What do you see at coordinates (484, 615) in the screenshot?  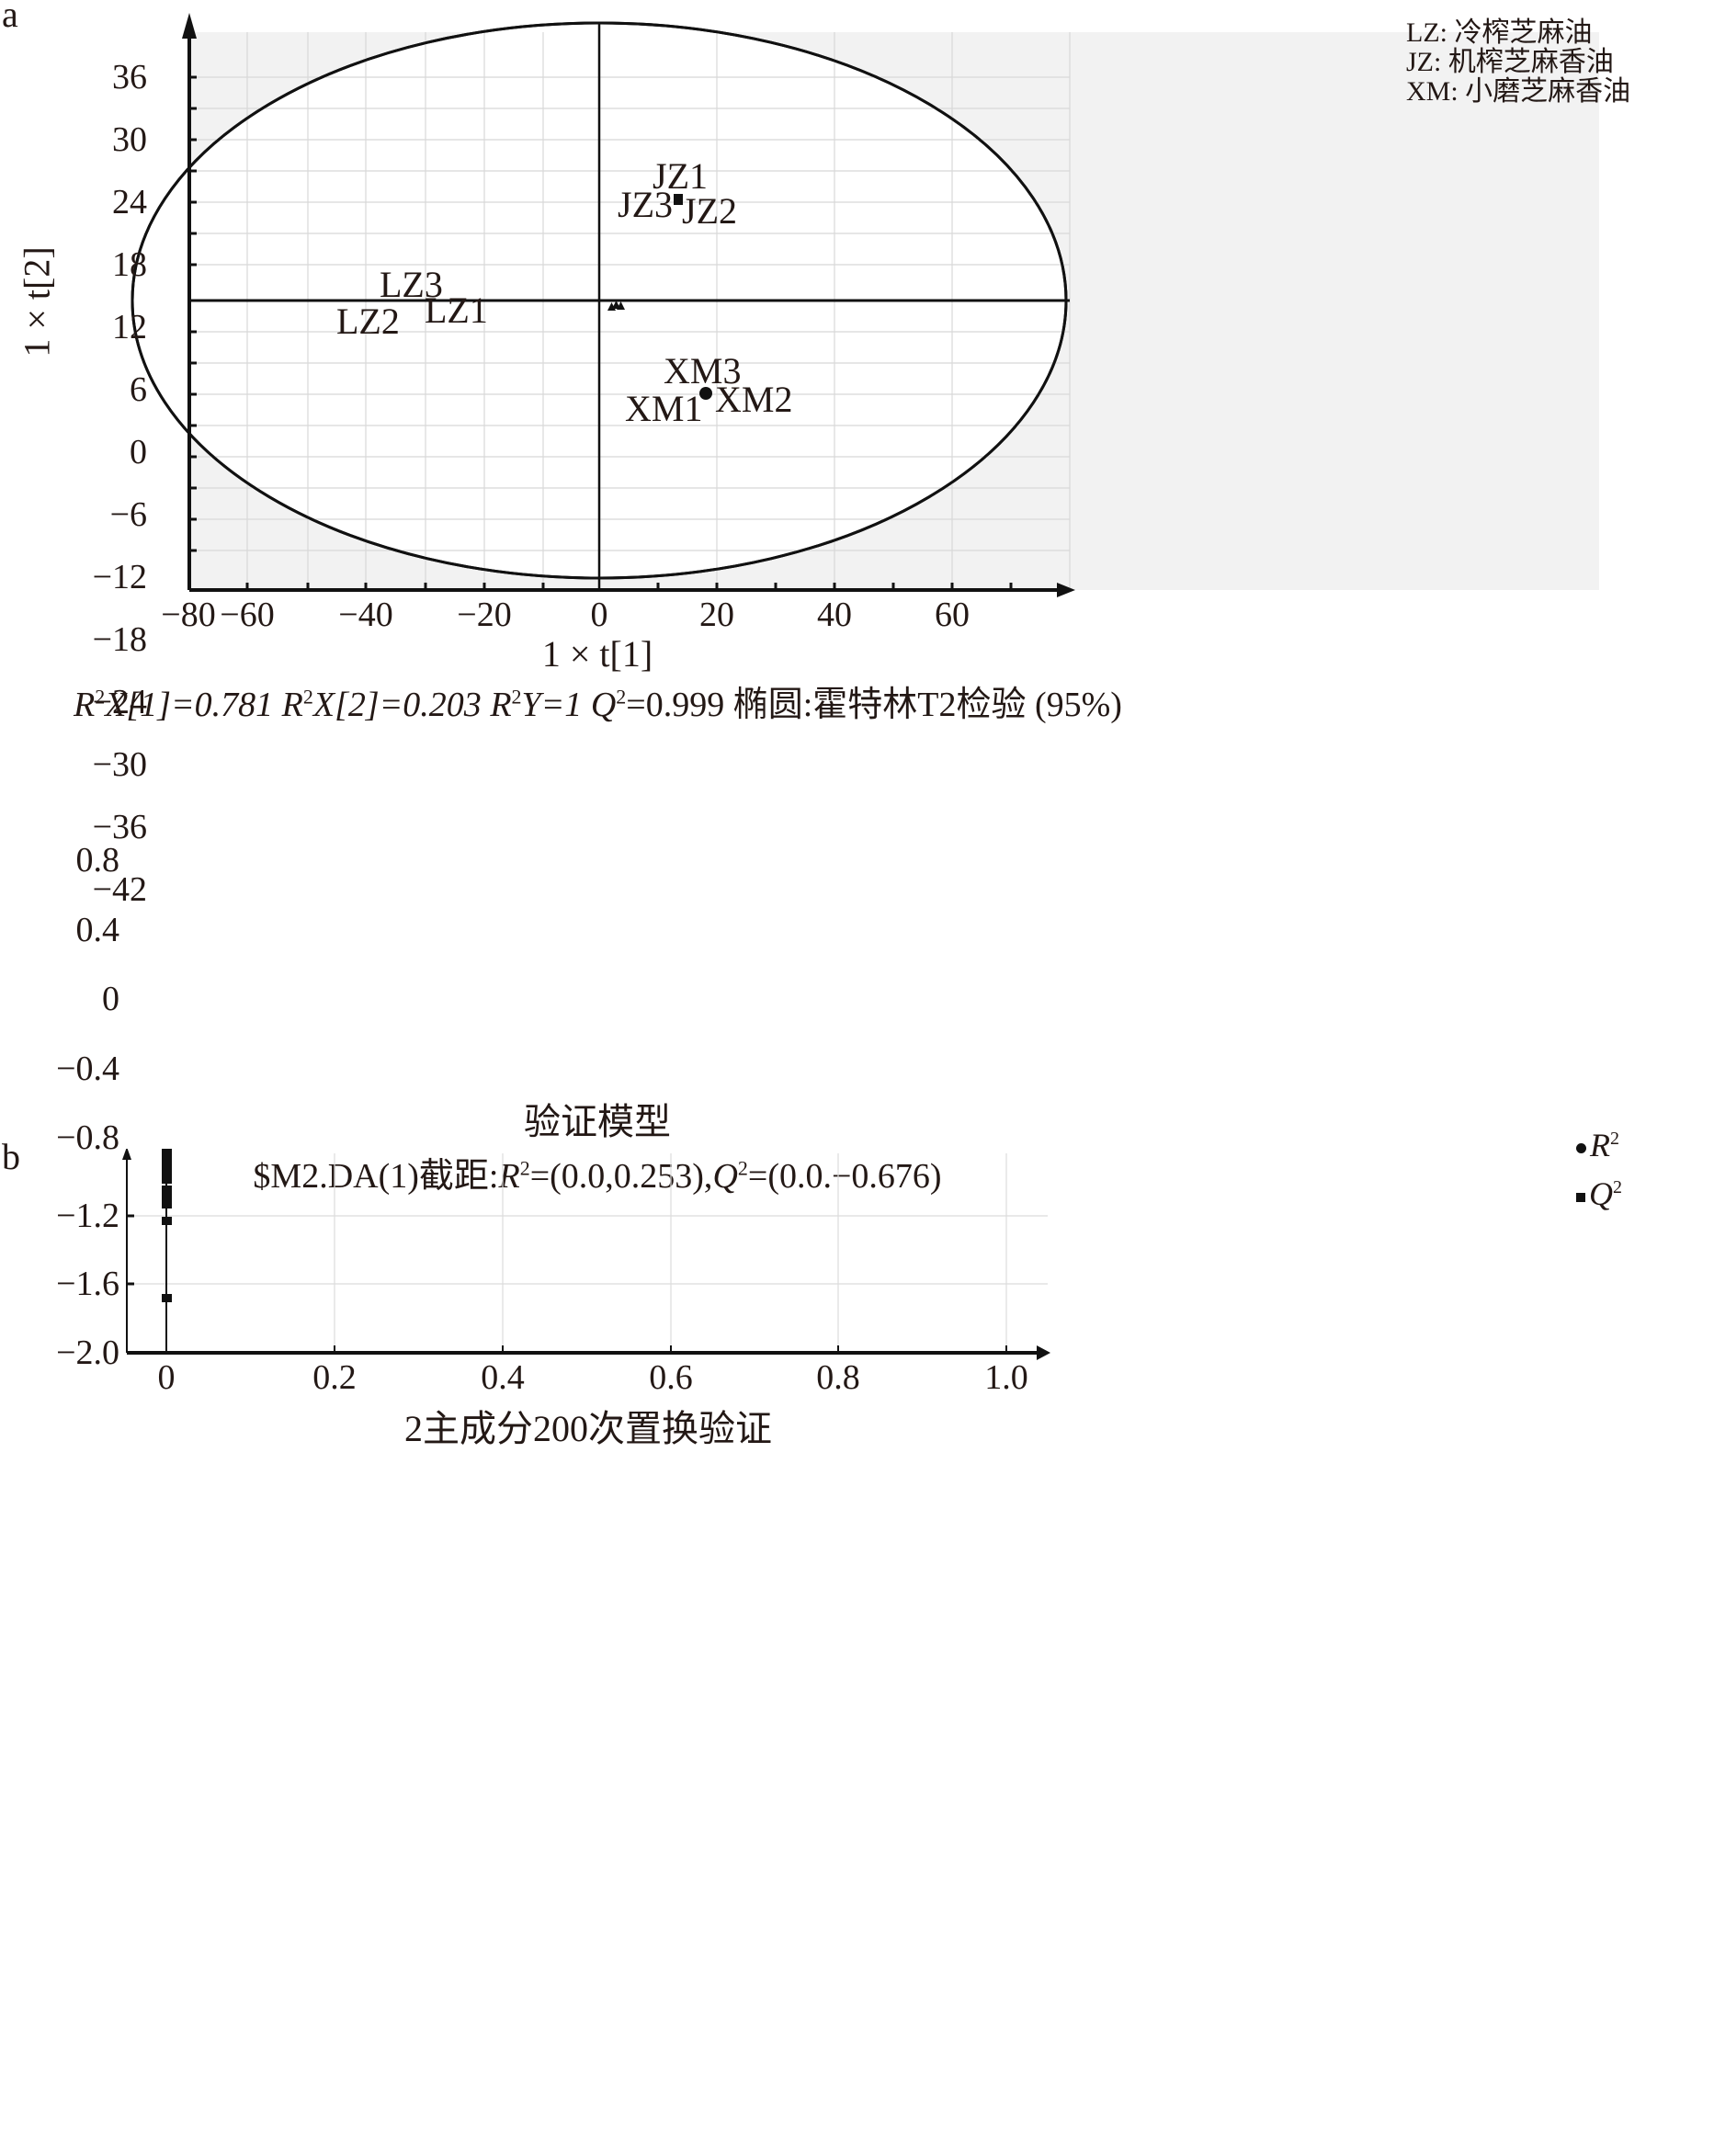 I see `x-tick: −20` at bounding box center [484, 615].